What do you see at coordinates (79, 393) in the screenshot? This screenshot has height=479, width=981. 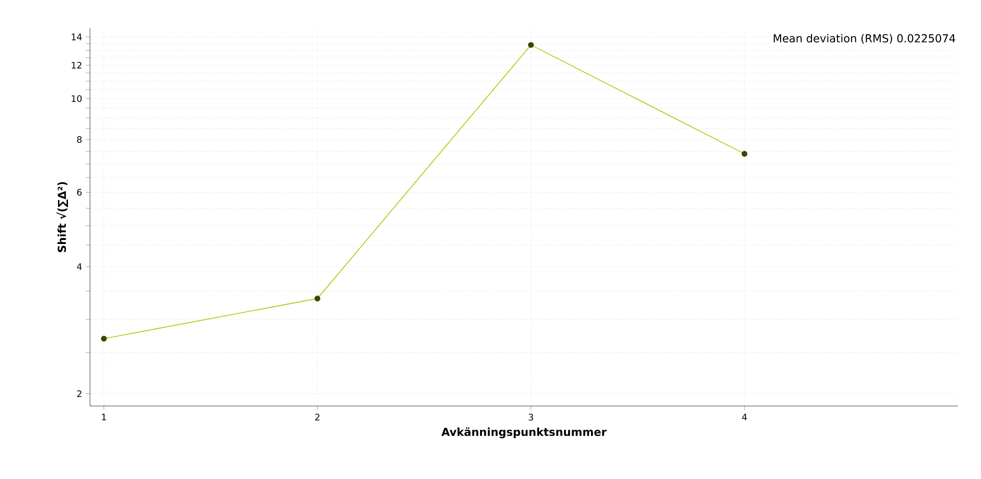 I see `y-tick-label: 2` at bounding box center [79, 393].